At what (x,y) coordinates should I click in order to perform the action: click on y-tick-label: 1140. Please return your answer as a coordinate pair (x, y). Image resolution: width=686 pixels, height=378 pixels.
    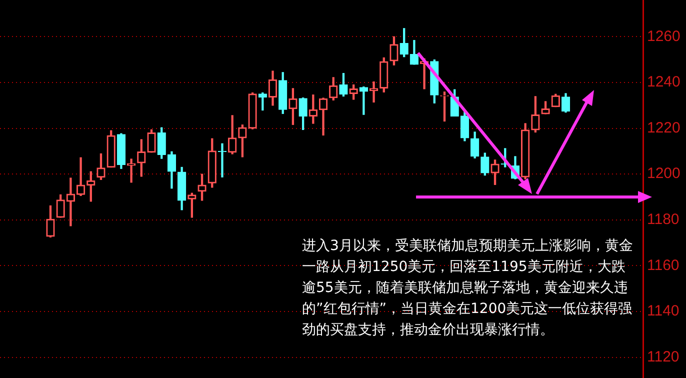
    Looking at the image, I should click on (663, 311).